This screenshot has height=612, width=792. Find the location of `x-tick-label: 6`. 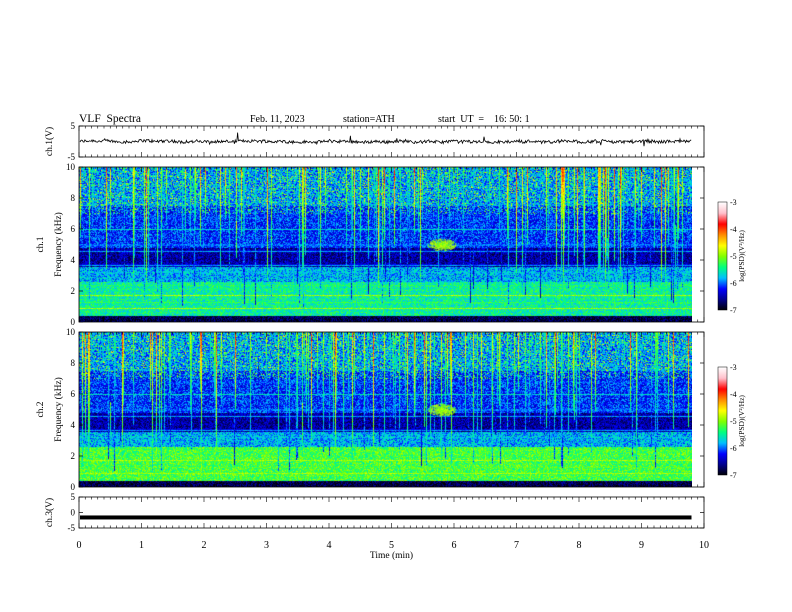

x-tick-label: 6 is located at coordinates (454, 545).